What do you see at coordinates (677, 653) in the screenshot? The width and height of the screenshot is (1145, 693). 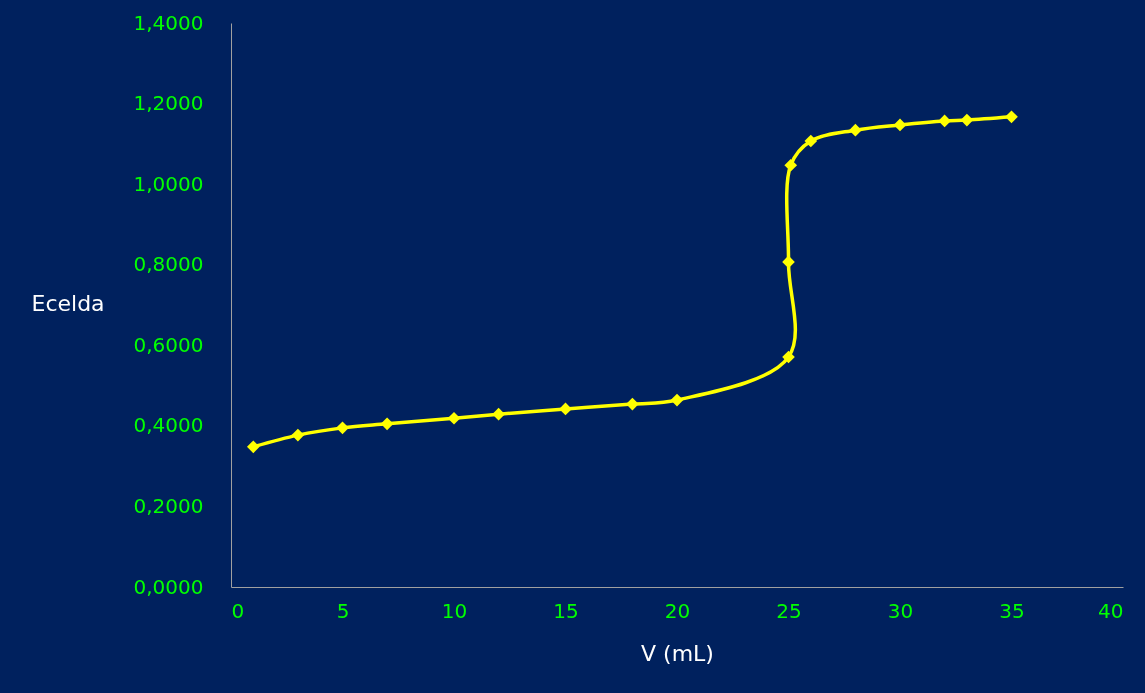 I see `x-axis-title: V (mL)` at bounding box center [677, 653].